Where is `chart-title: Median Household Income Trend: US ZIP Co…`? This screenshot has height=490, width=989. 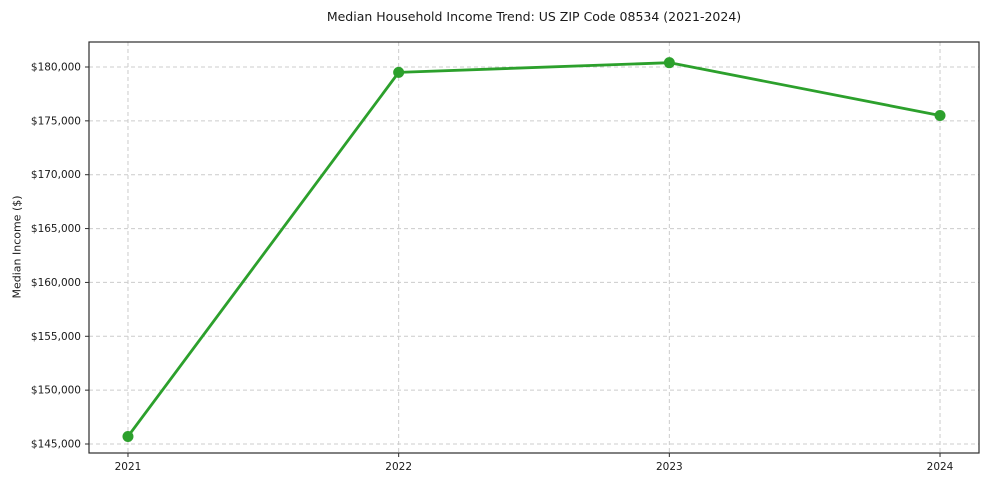 chart-title: Median Household Income Trend: US ZIP Co… is located at coordinates (534, 16).